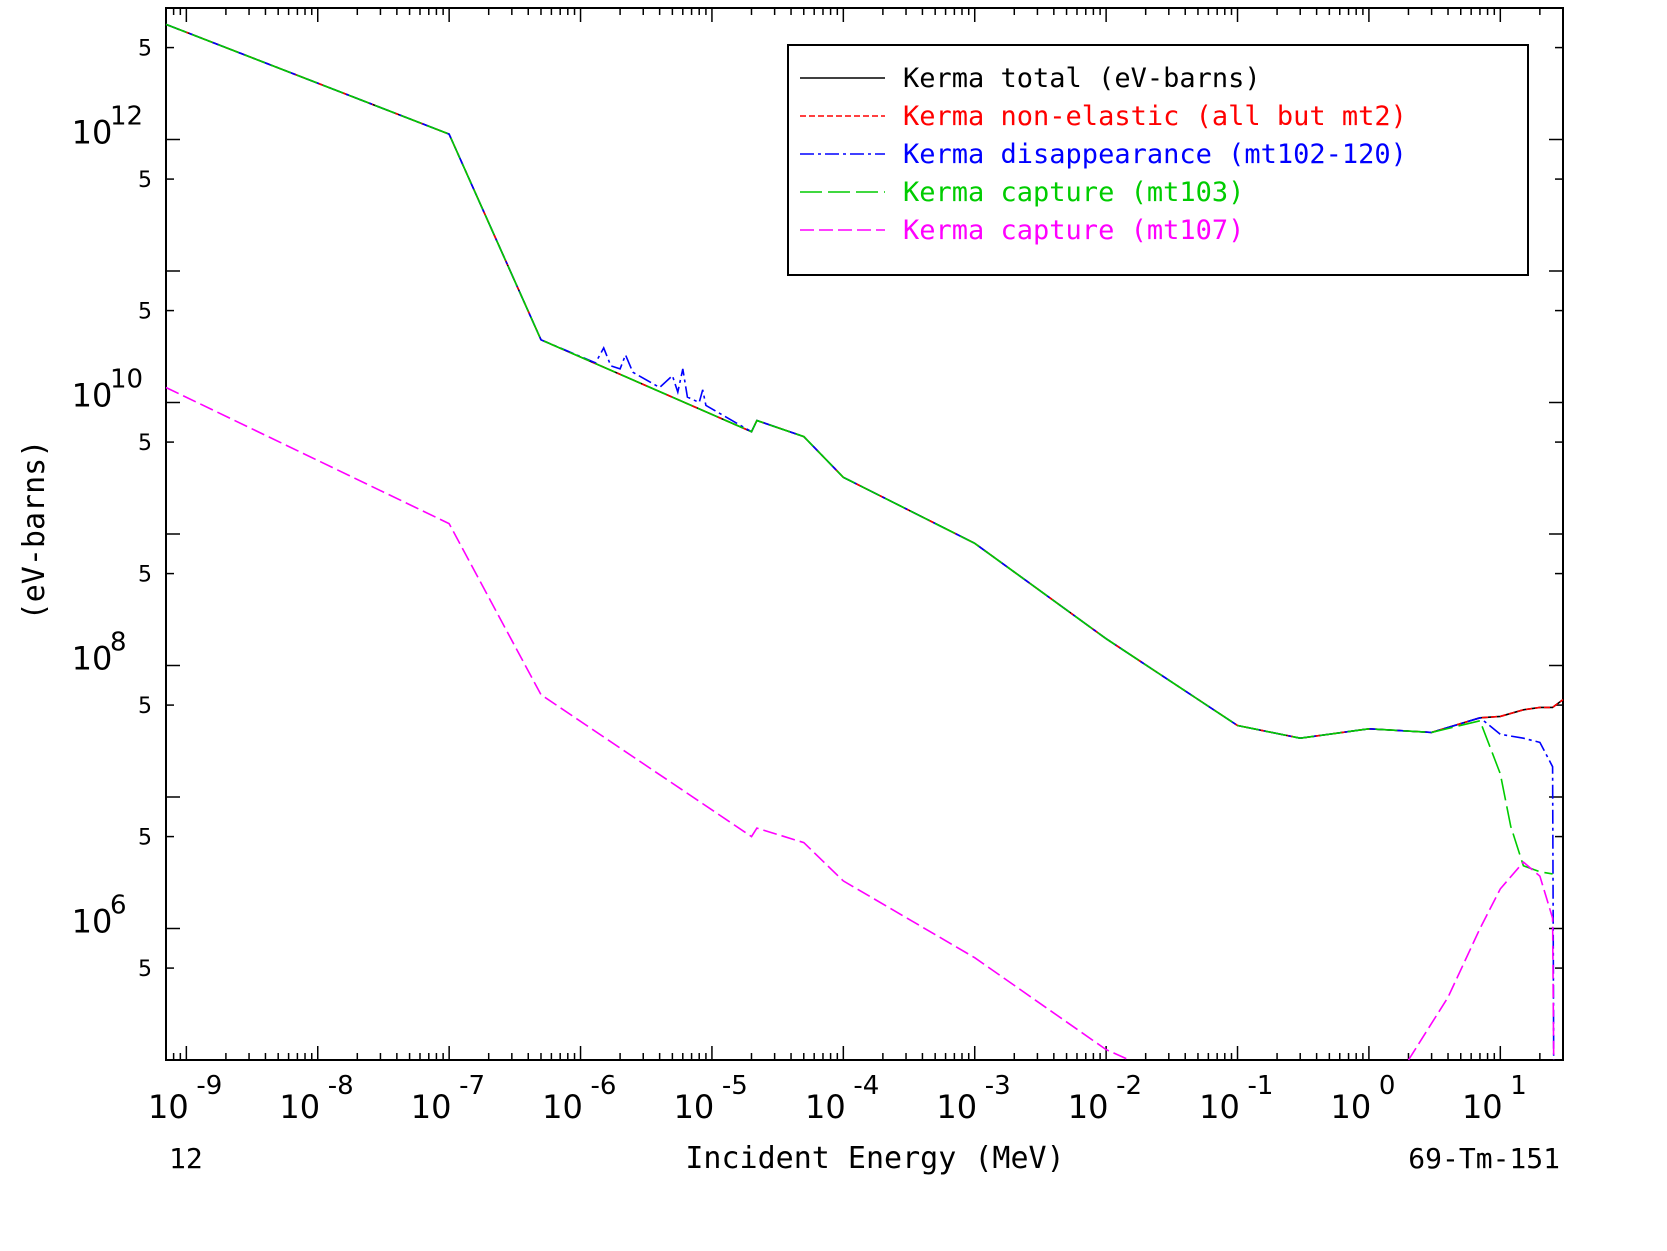 This screenshot has height=1251, width=1667. What do you see at coordinates (1261, 1086) in the screenshot?
I see `x-tick-exponent: -1` at bounding box center [1261, 1086].